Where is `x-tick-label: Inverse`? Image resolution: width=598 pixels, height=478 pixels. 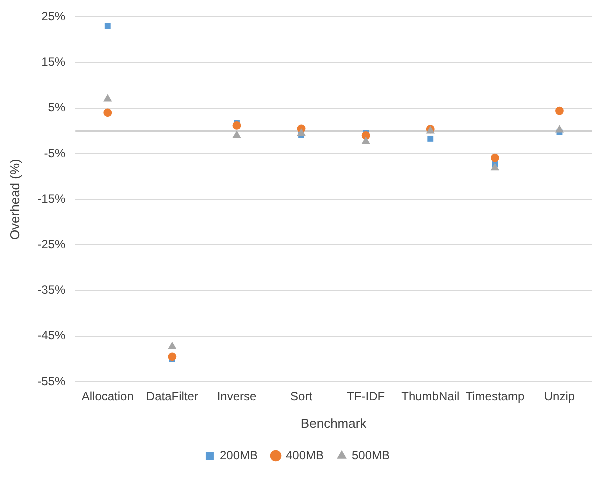 x-tick-label: Inverse is located at coordinates (237, 397).